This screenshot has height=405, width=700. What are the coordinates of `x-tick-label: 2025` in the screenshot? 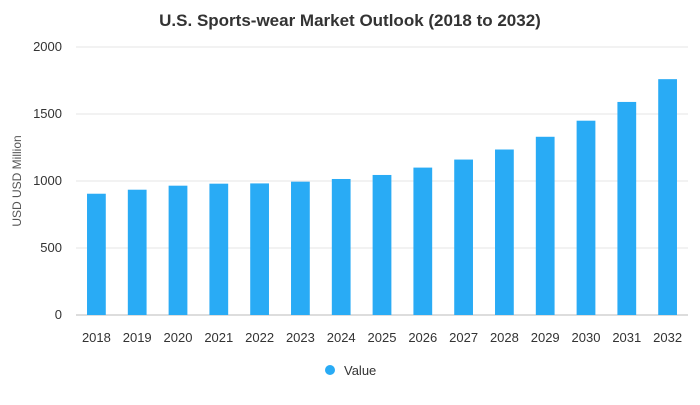 It's located at (382, 337).